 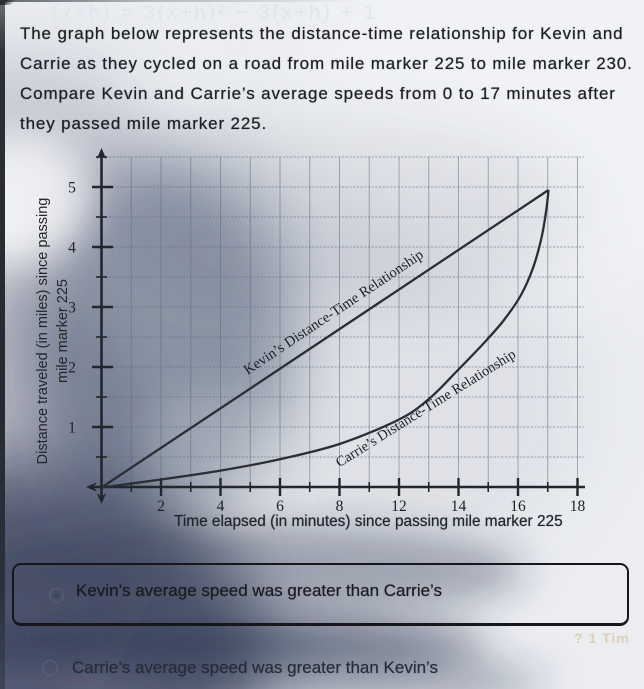 What do you see at coordinates (578, 506) in the screenshot?
I see `svg-text: 18` at bounding box center [578, 506].